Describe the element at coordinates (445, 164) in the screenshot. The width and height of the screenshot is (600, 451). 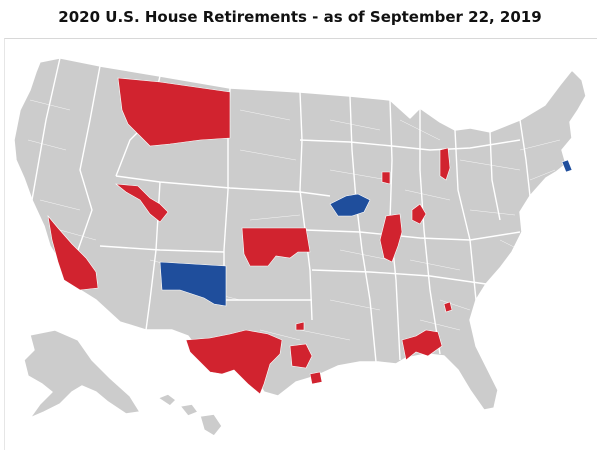
I see `michigan-district` at that location.